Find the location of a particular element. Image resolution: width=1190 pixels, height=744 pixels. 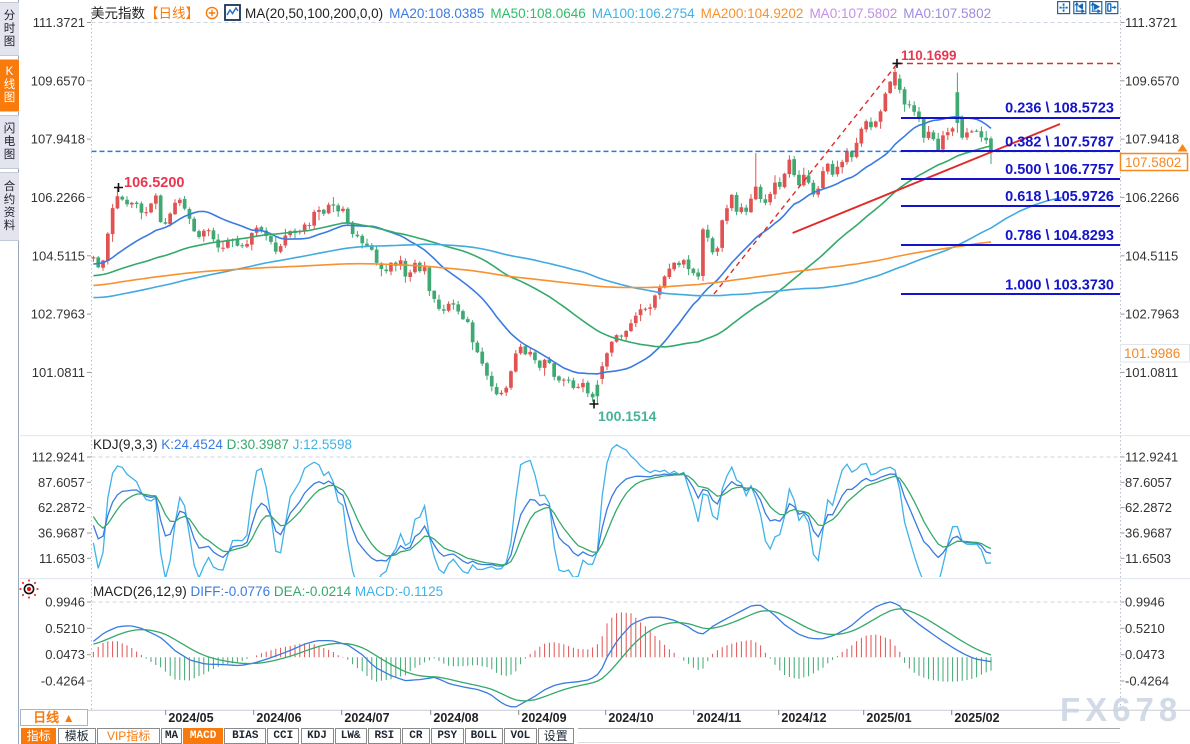

svg-text: 0.382 \ 107.5787 is located at coordinates (1059, 143).